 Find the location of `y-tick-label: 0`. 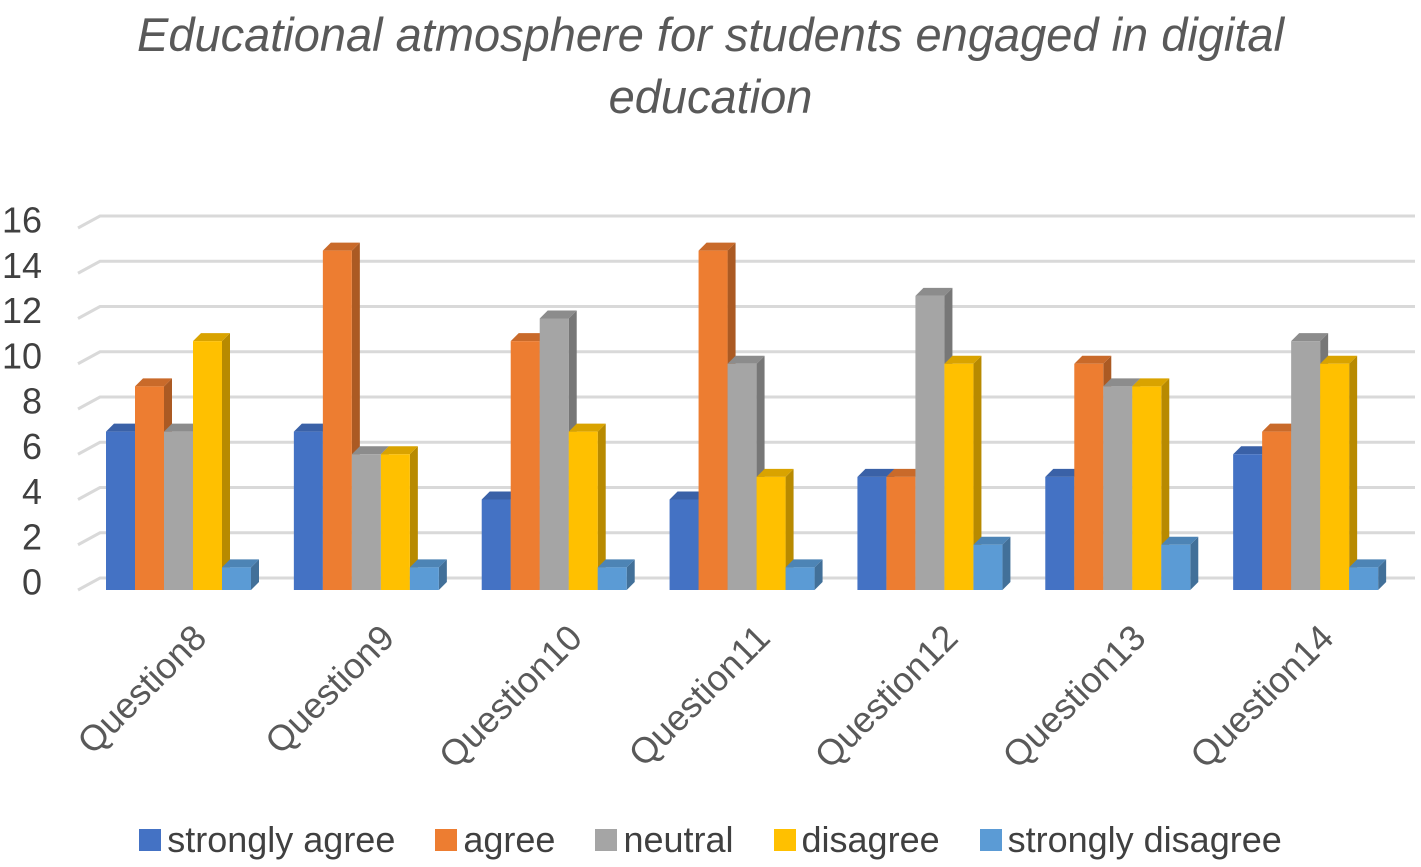

y-tick-label: 0 is located at coordinates (32, 582).